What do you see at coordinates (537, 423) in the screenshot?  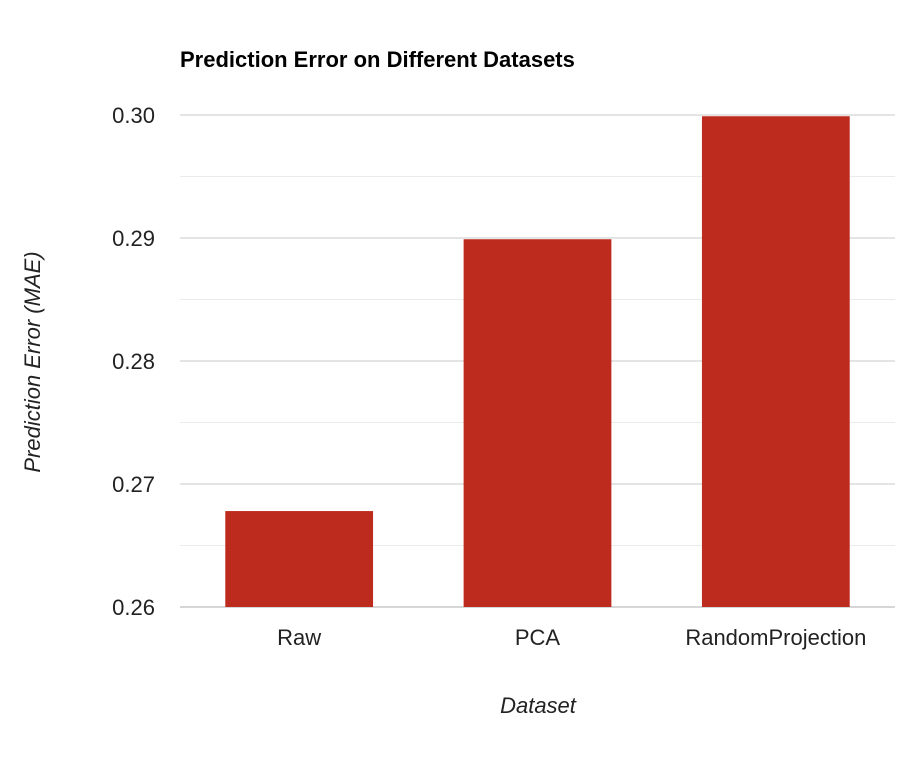 I see `bar-pca` at bounding box center [537, 423].